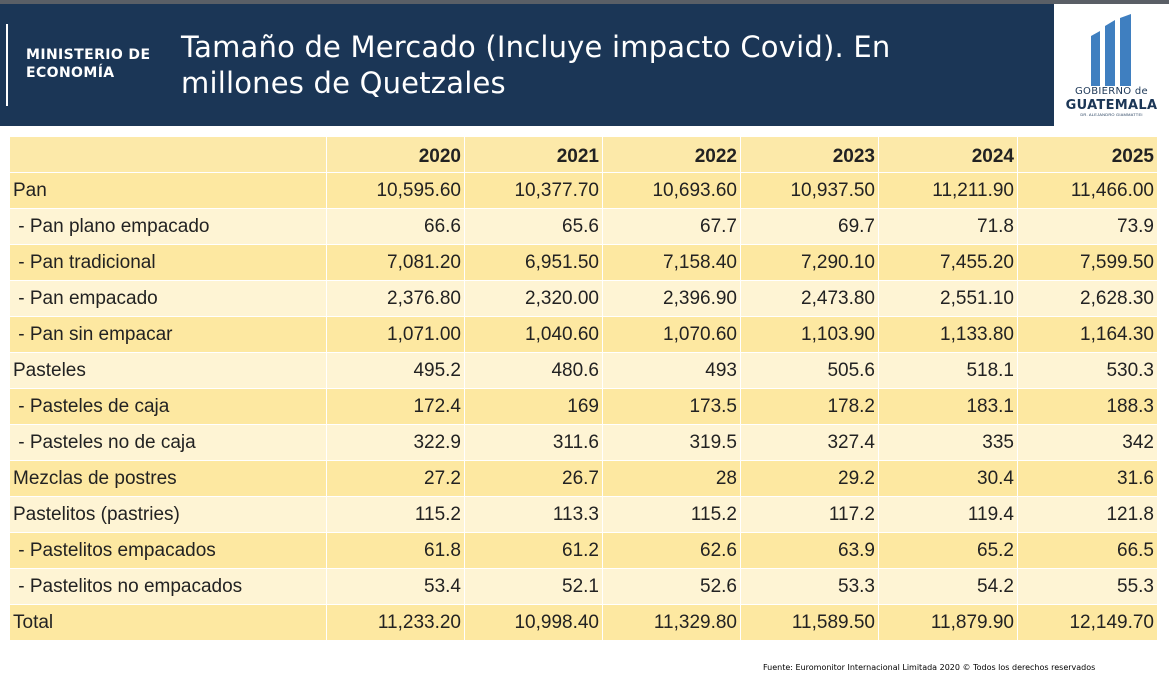  I want to click on row-label: - Pan sin empacar, so click(168, 334).